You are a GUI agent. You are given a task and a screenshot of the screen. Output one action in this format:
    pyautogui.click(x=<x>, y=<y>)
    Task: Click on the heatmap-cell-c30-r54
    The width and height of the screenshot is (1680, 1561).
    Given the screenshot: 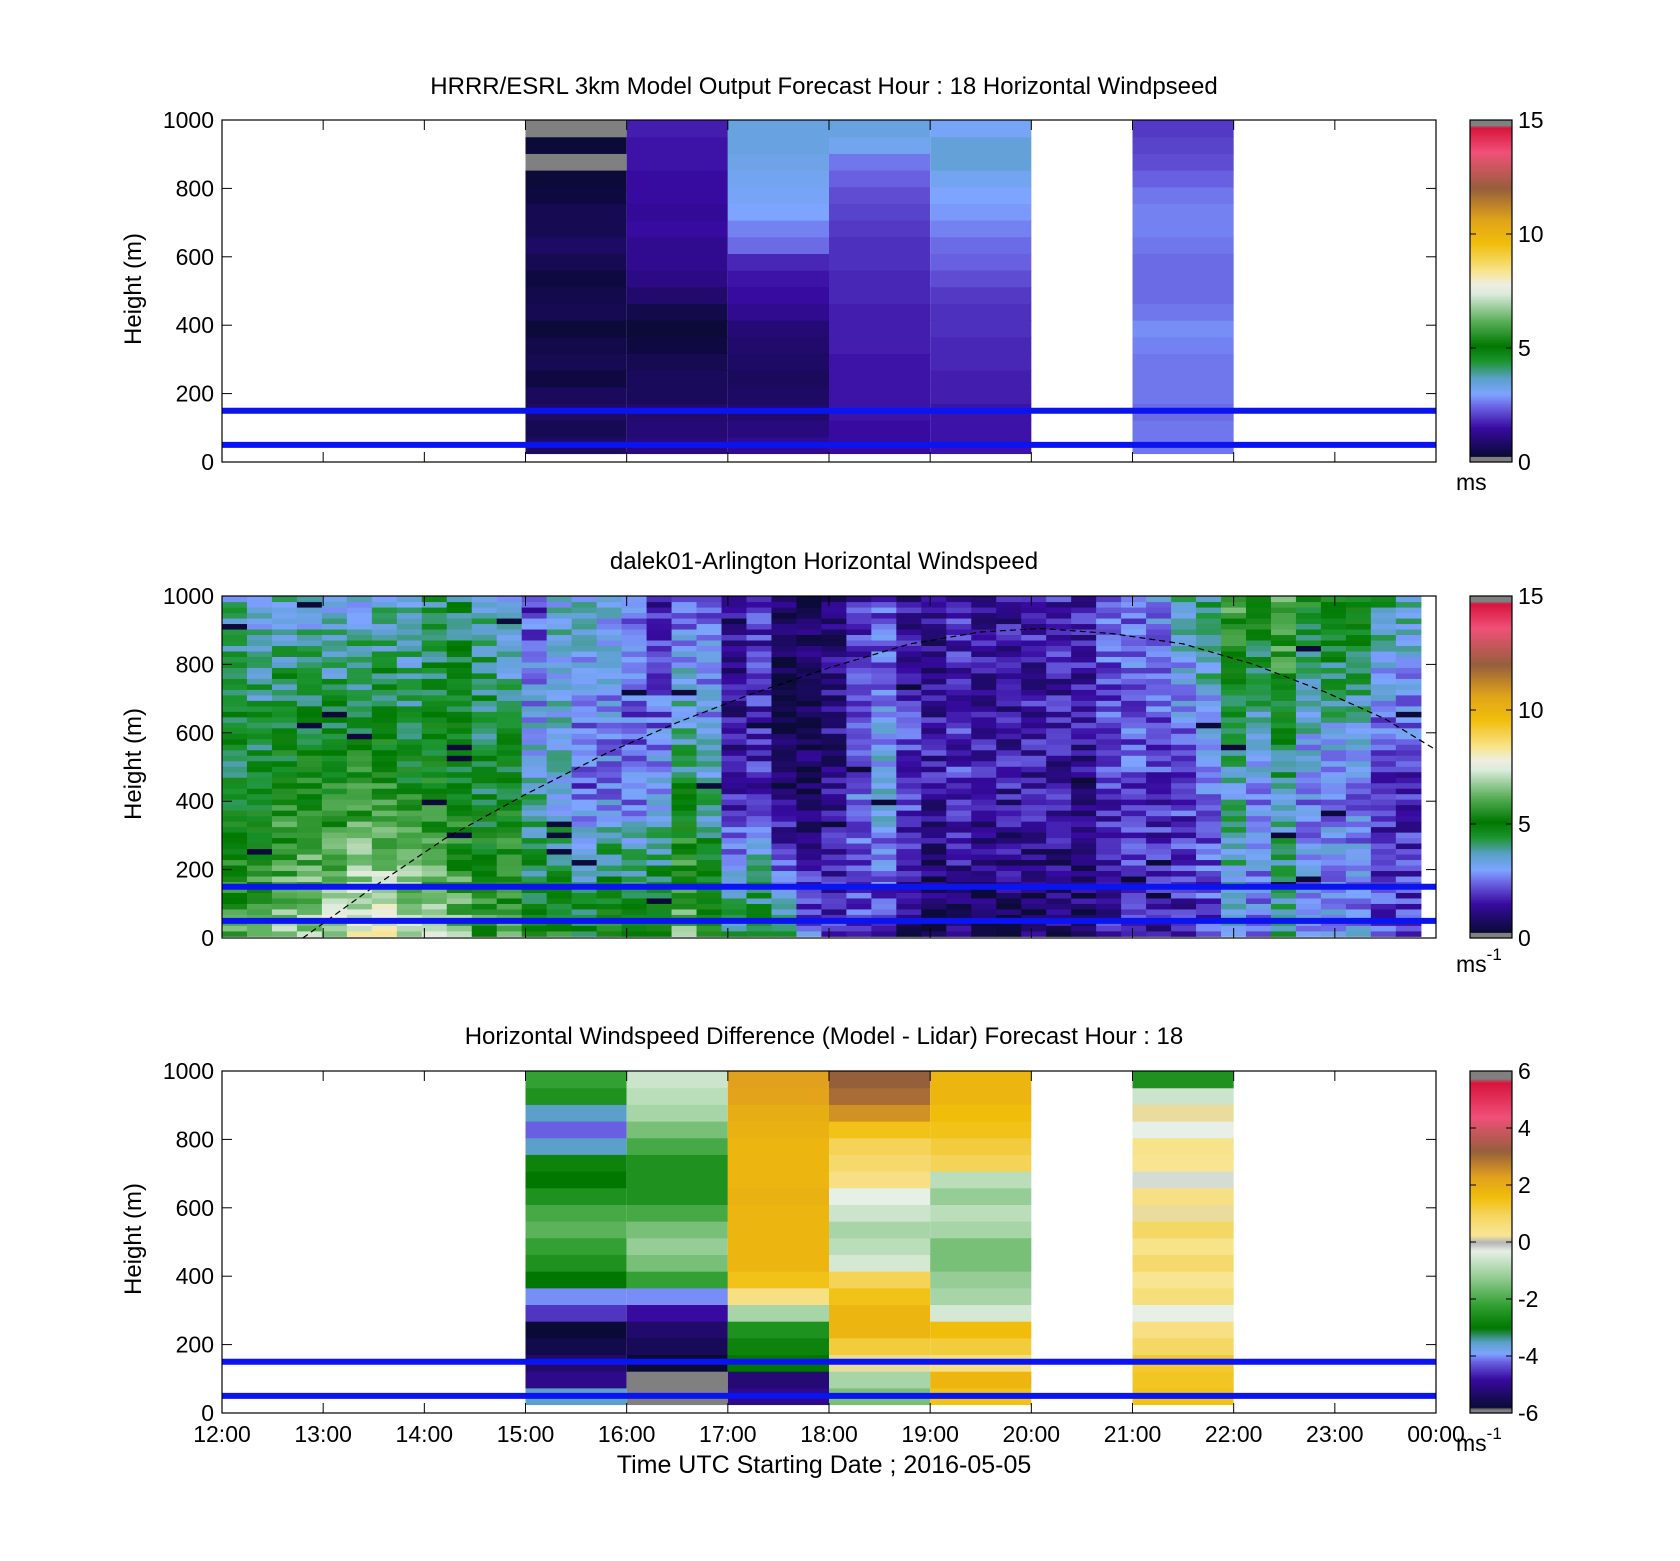 What is the action you would take?
    pyautogui.click(x=984, y=637)
    